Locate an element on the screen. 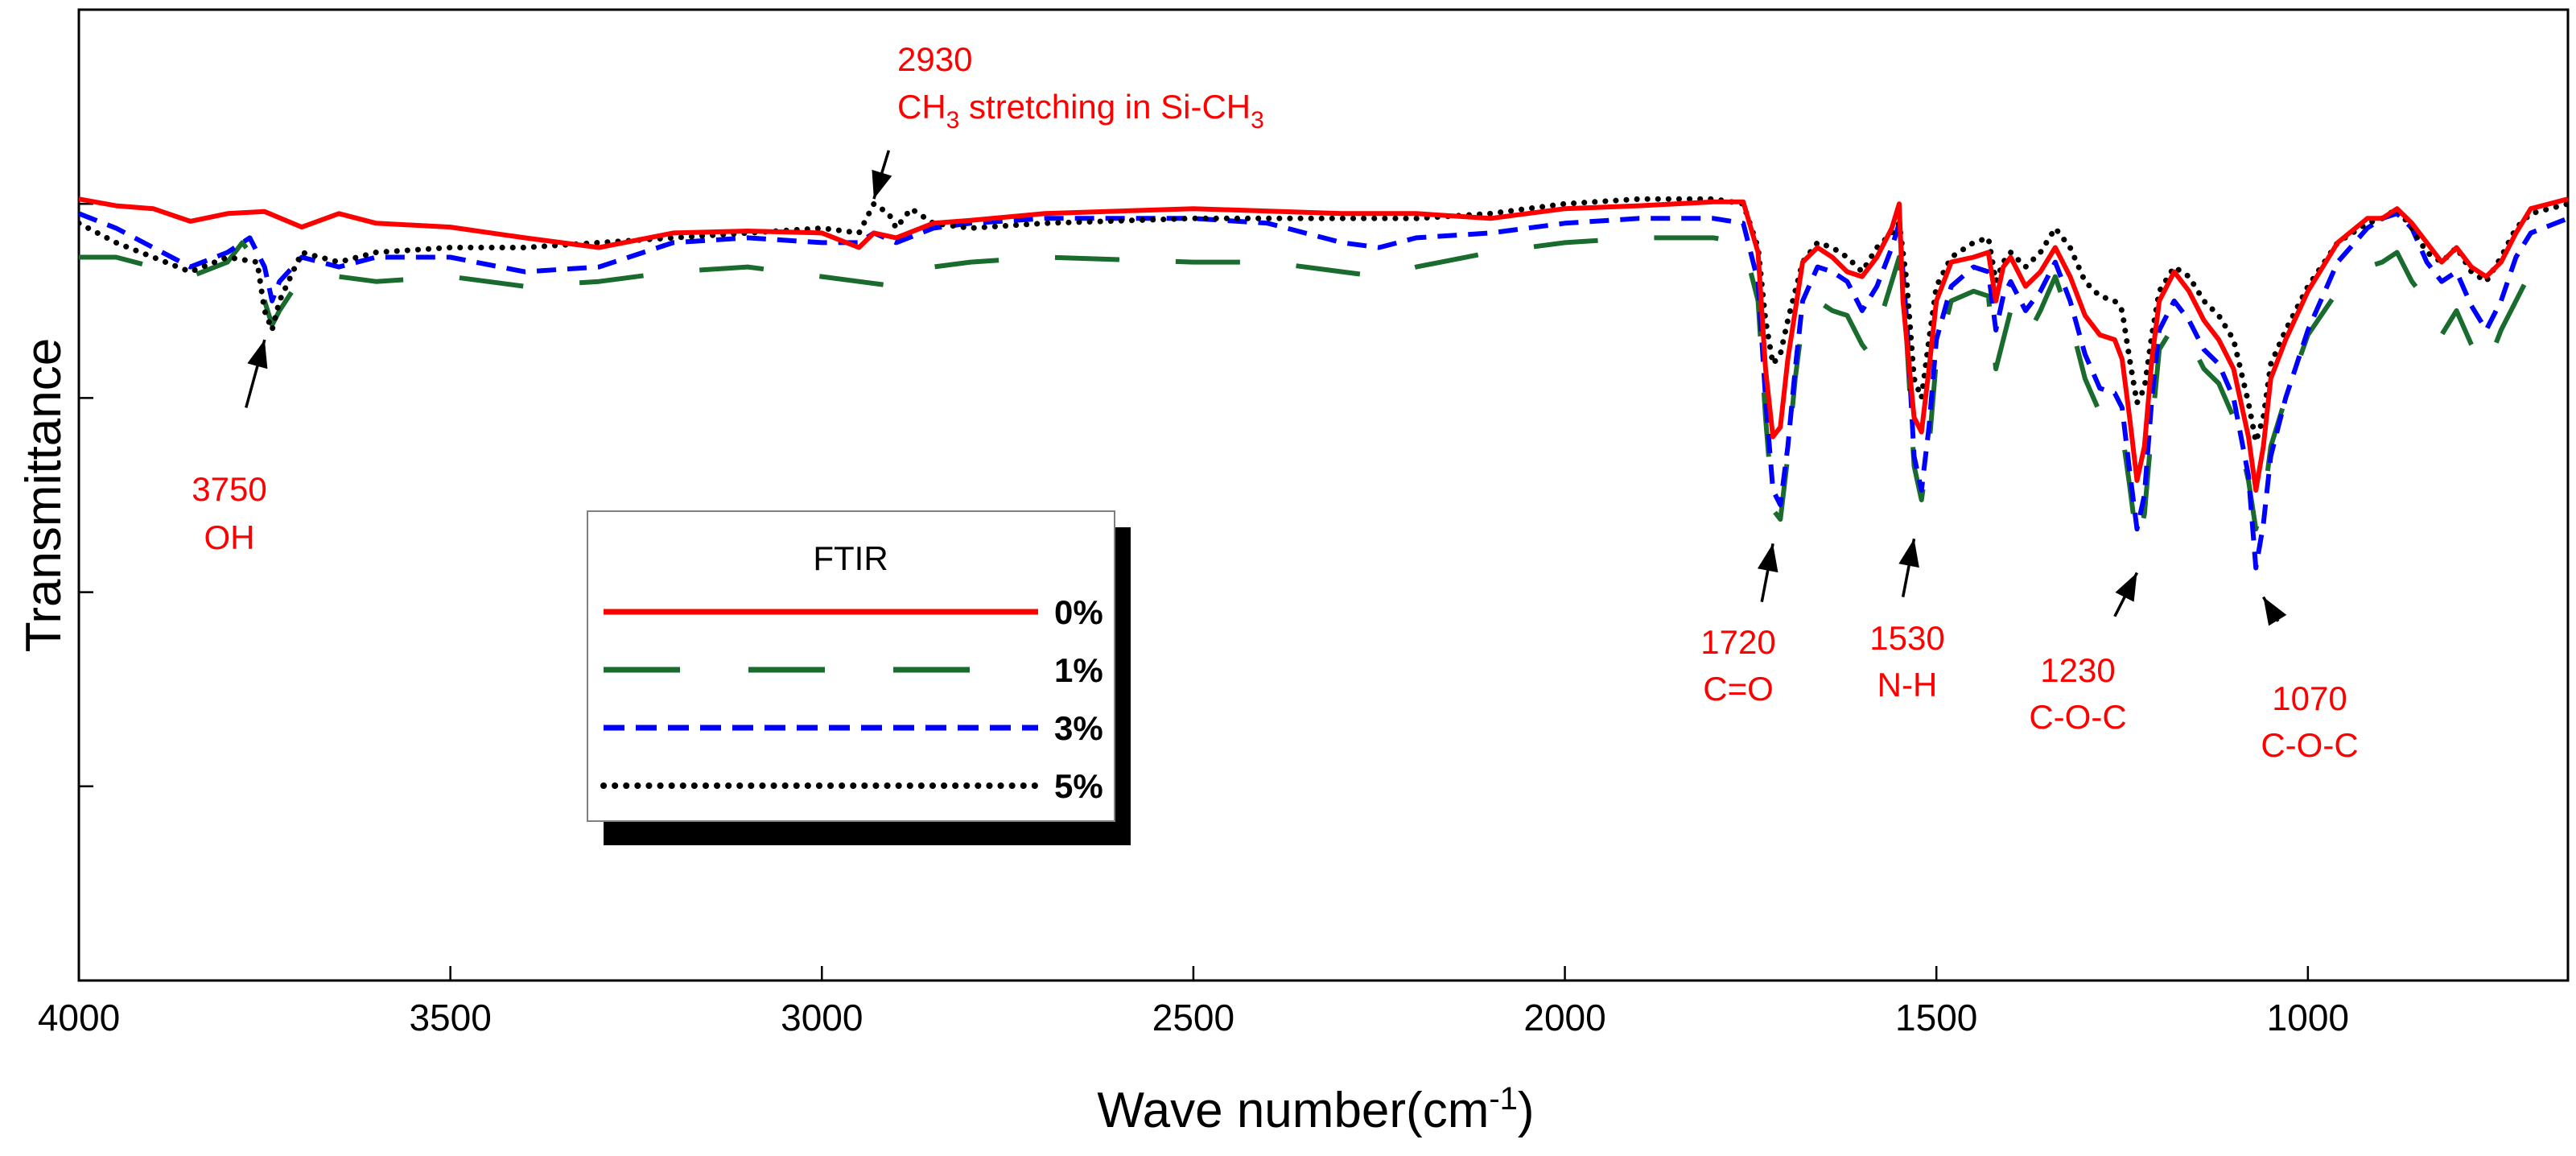  annotation-label: N-H is located at coordinates (1907, 685).